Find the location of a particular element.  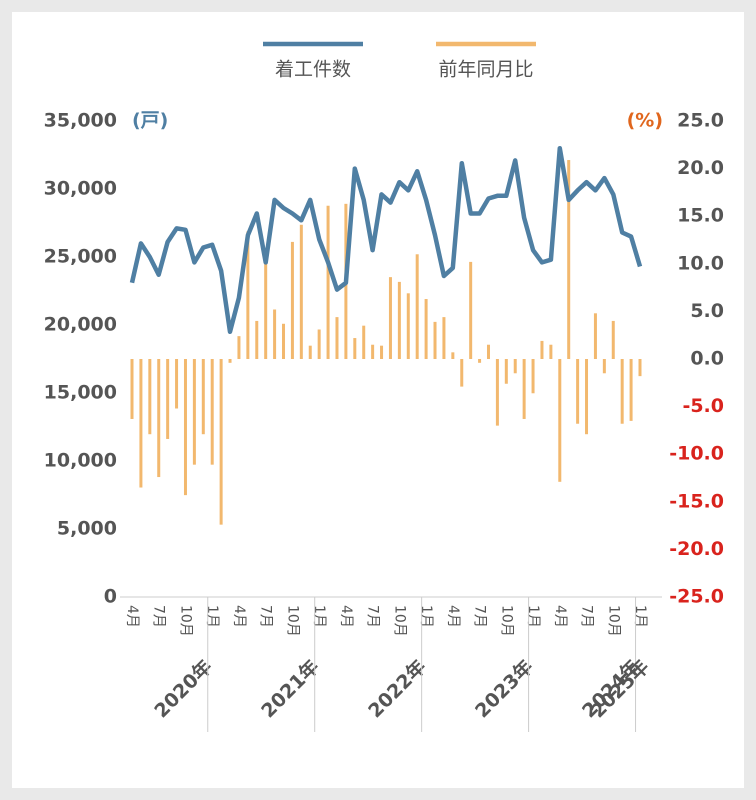

y2-unit: (%) is located at coordinates (645, 121).